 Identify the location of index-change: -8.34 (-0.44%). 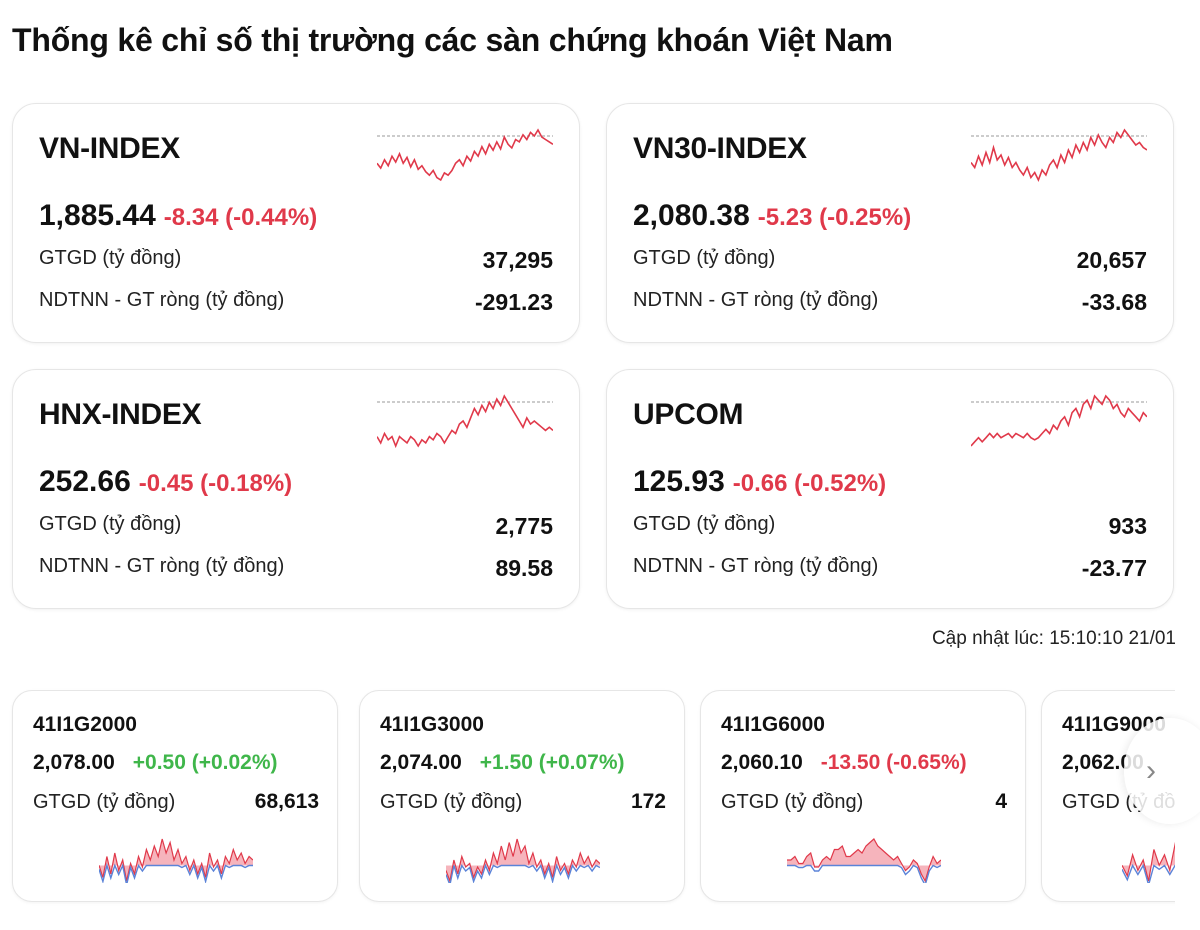
(240, 217).